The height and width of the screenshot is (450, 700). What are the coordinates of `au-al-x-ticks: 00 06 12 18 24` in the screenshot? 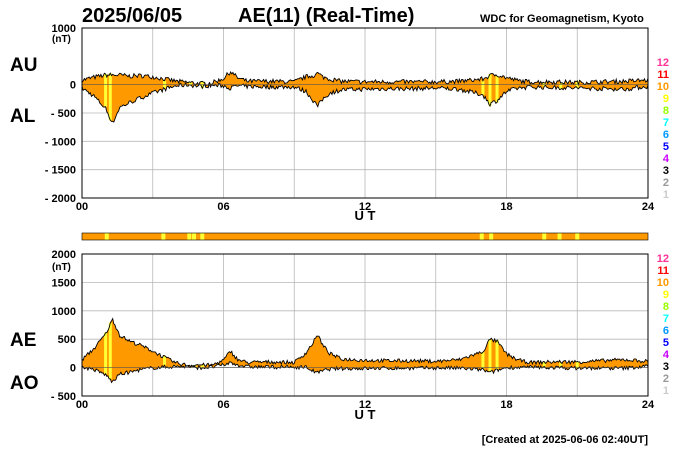 It's located at (365, 207).